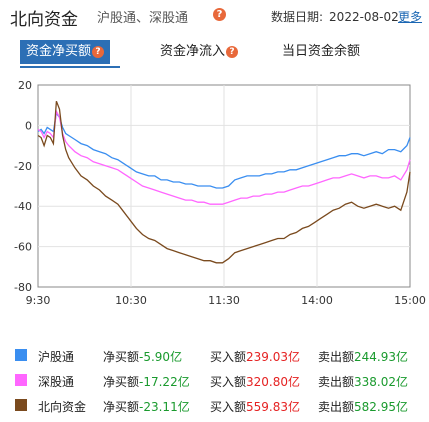 The image size is (429, 422). I want to click on date-value: 2022-08-02, so click(364, 17).